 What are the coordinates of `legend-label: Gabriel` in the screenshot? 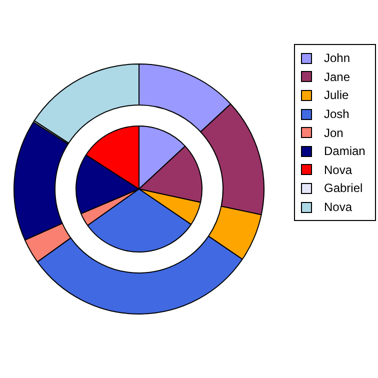 It's located at (343, 188).